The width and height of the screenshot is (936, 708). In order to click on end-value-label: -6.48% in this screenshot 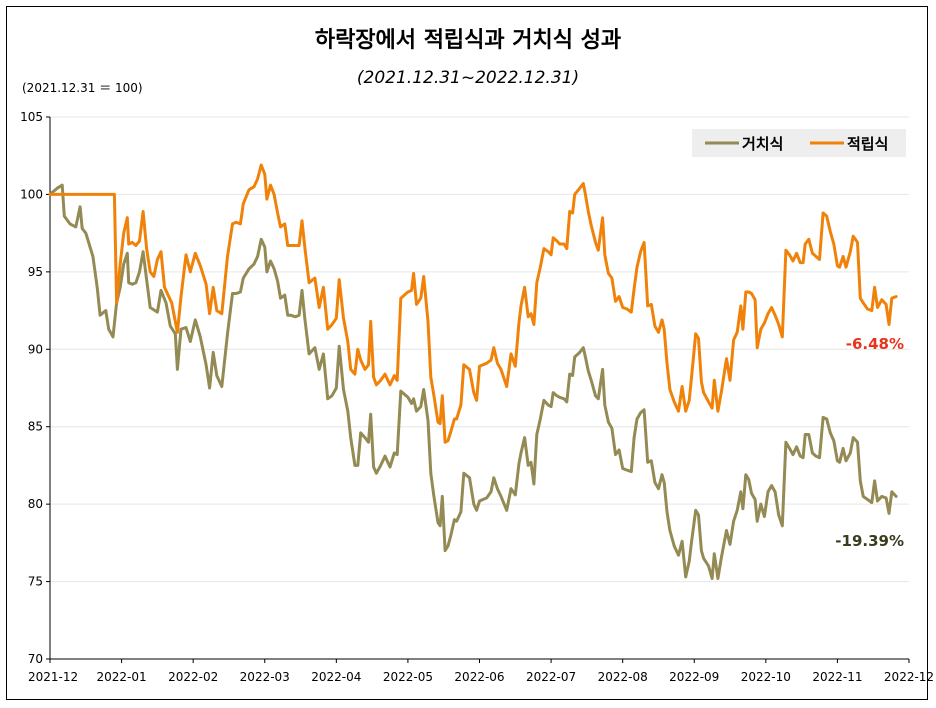, I will do `click(875, 344)`.